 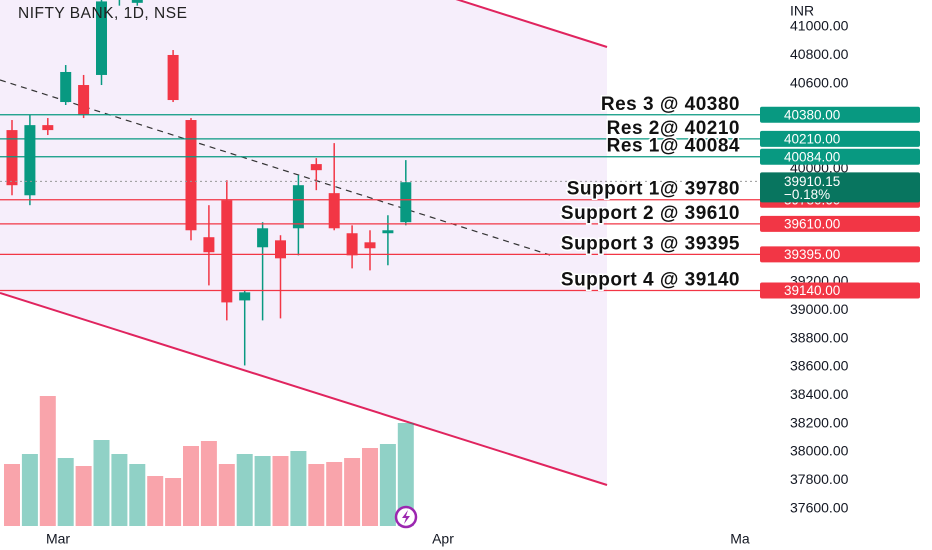 What do you see at coordinates (802, 11) in the screenshot?
I see `y-axis-label: INR` at bounding box center [802, 11].